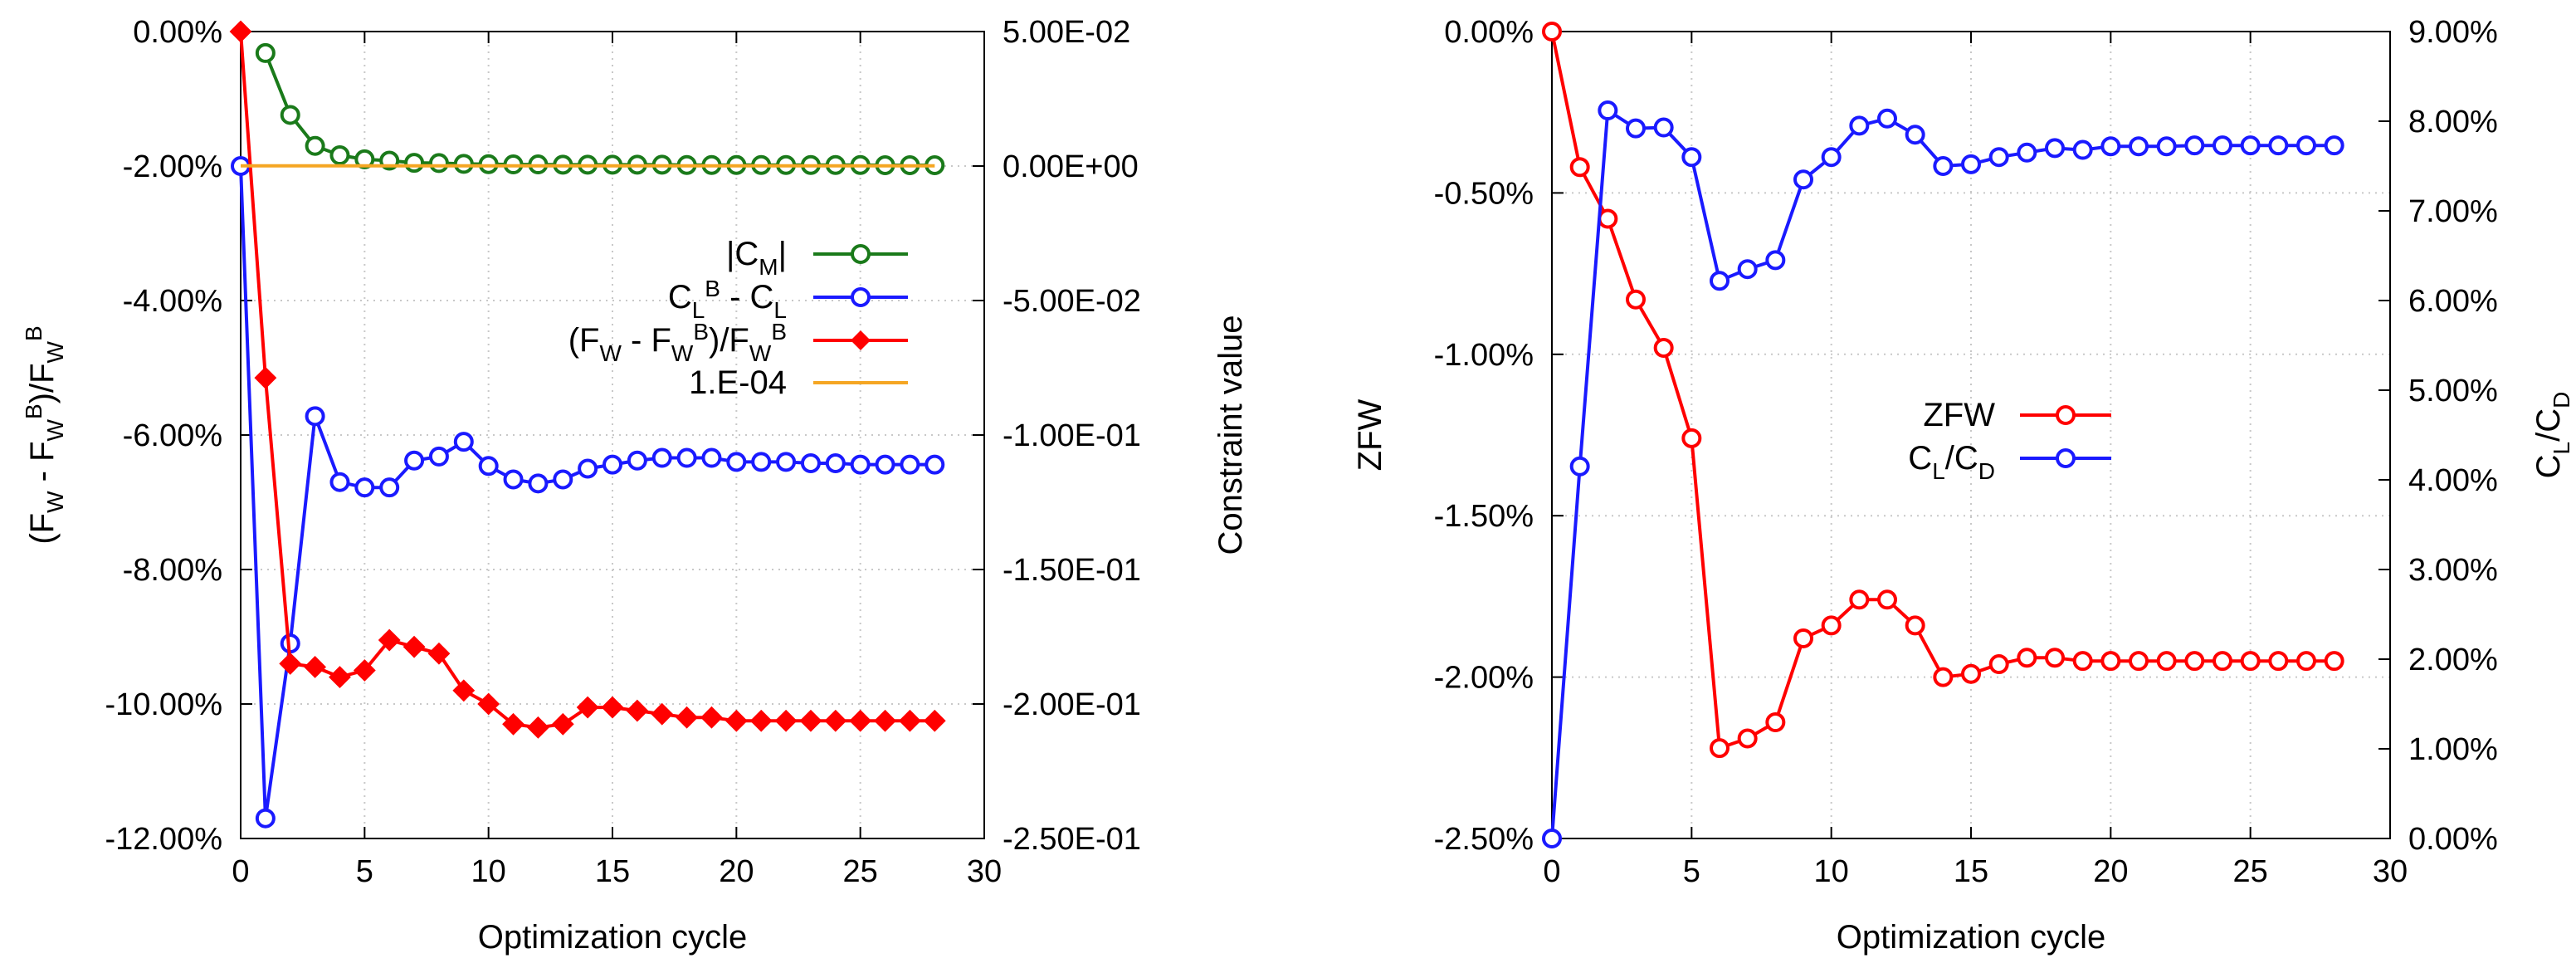 The image size is (2576, 968). I want to click on legend-1e04-label: 1.E-04, so click(738, 382).